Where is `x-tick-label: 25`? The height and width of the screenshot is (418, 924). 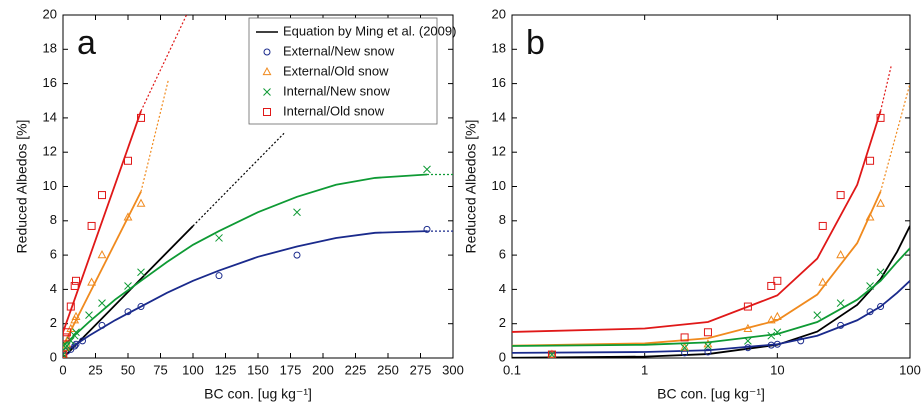
x-tick-label: 25 is located at coordinates (95, 369).